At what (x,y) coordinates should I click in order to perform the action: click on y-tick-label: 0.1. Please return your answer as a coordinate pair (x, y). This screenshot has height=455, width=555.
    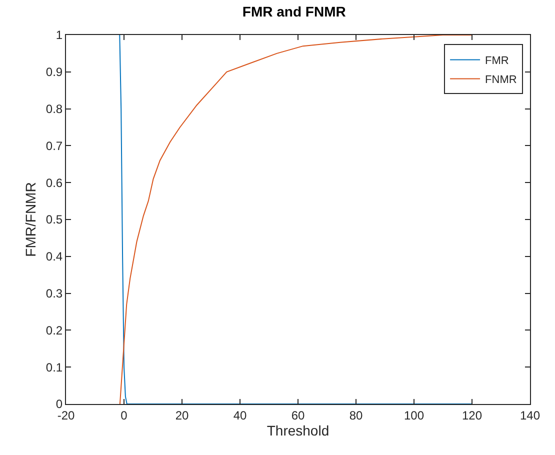
    Looking at the image, I should click on (54, 367).